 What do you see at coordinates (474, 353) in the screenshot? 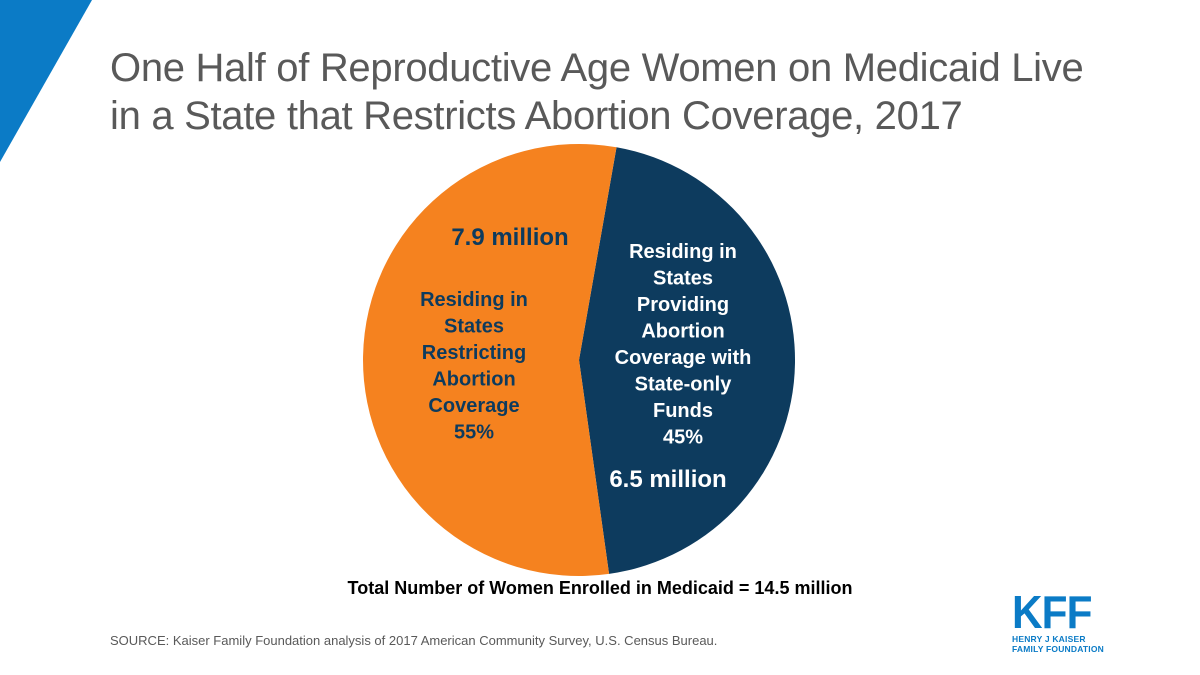
I see `slice-label-line: Restricting` at bounding box center [474, 353].